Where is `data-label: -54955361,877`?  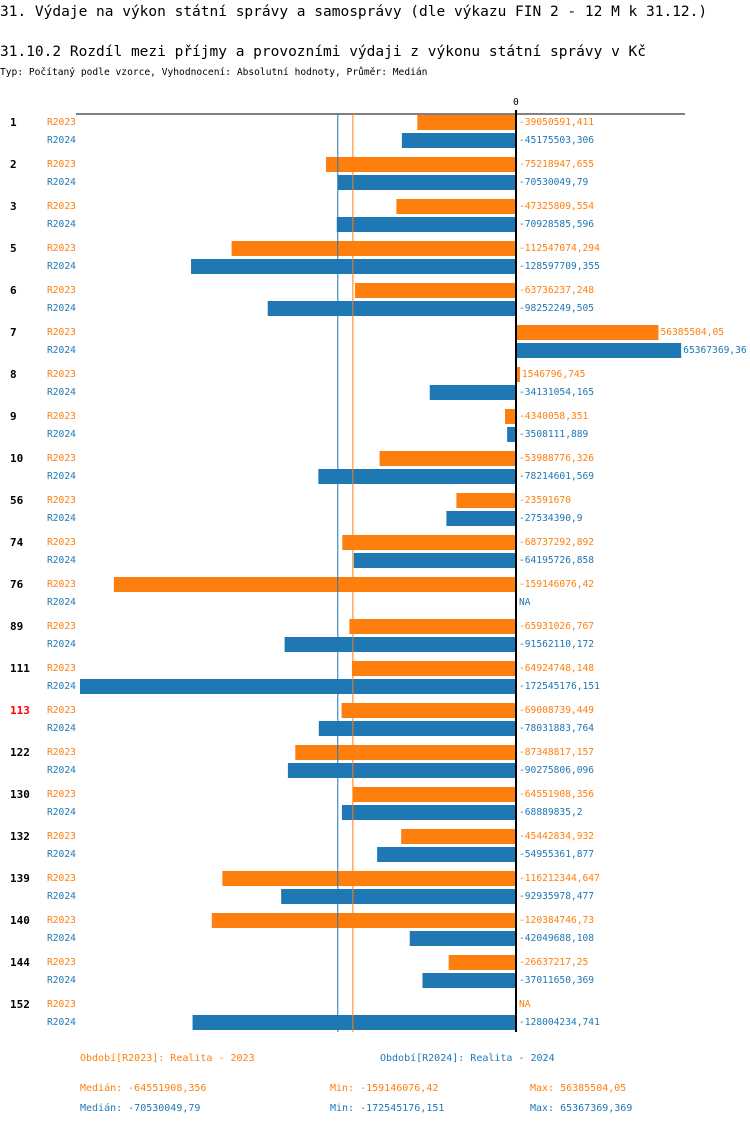
data-label: -54955361,877 is located at coordinates (557, 854).